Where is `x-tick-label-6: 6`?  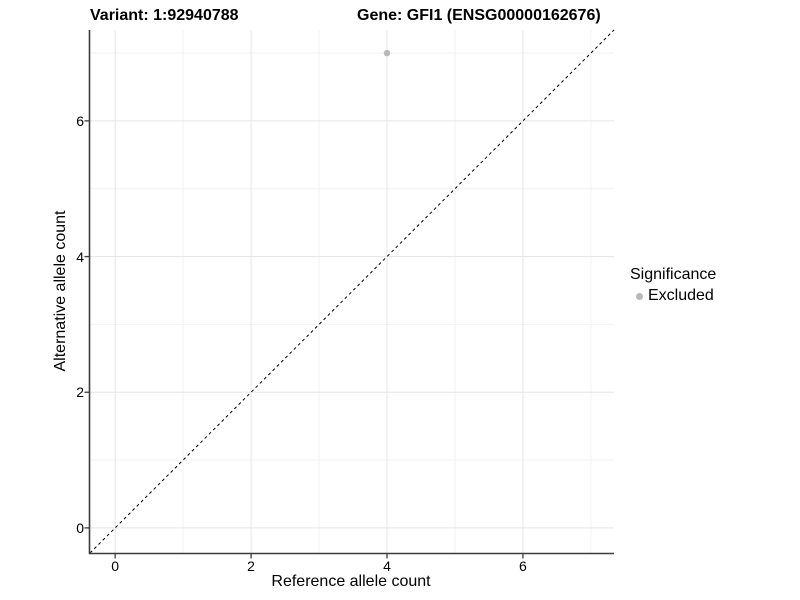
x-tick-label-6: 6 is located at coordinates (523, 566).